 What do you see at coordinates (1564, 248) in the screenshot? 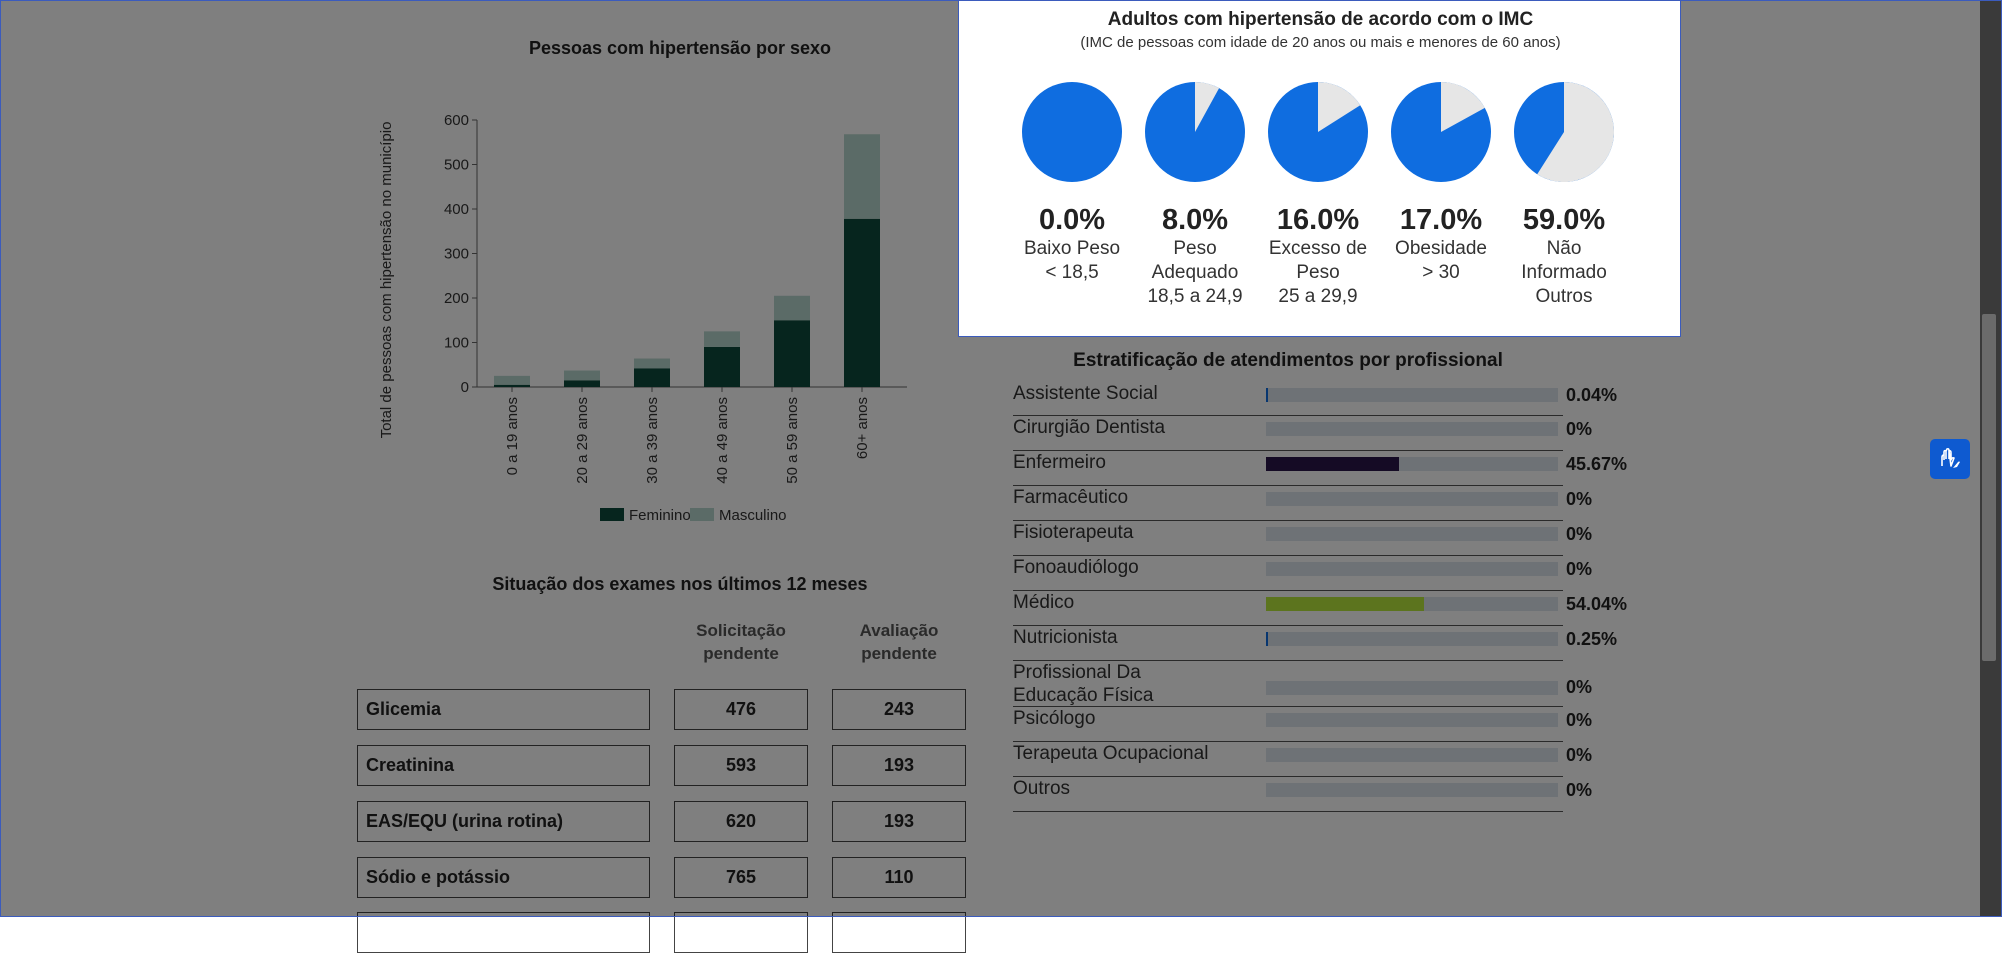
I see `imc-label: Não` at bounding box center [1564, 248].